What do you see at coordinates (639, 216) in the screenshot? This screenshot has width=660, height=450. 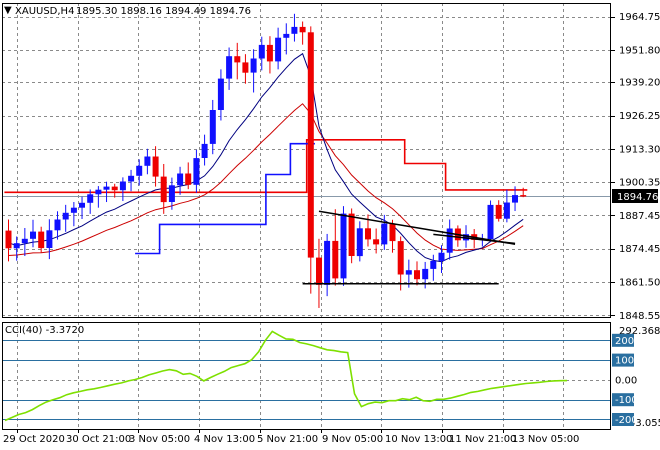 I see `price-tick-label: 1887.45` at bounding box center [639, 216].